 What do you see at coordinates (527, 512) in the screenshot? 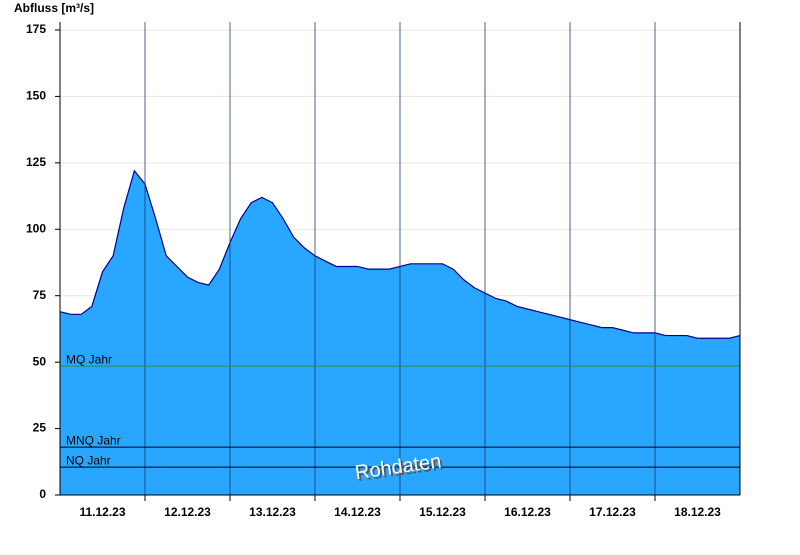
I see `x-tick-label: 16.12.23` at bounding box center [527, 512].